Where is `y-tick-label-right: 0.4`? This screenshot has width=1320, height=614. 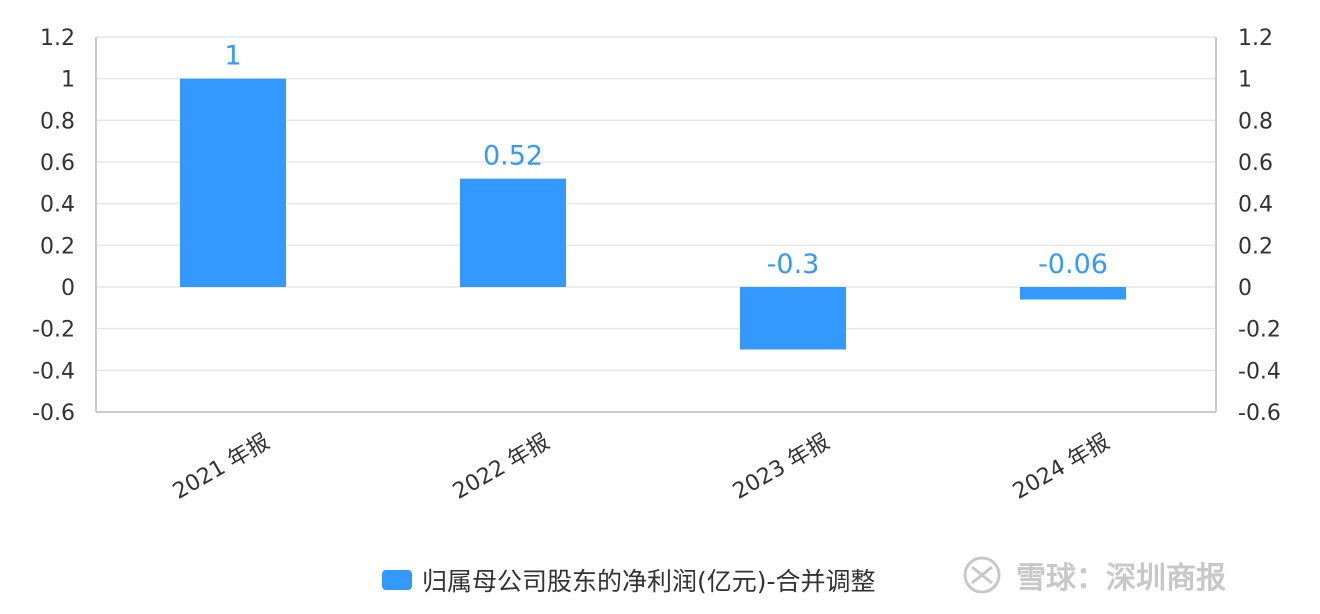 y-tick-label-right: 0.4 is located at coordinates (1255, 205).